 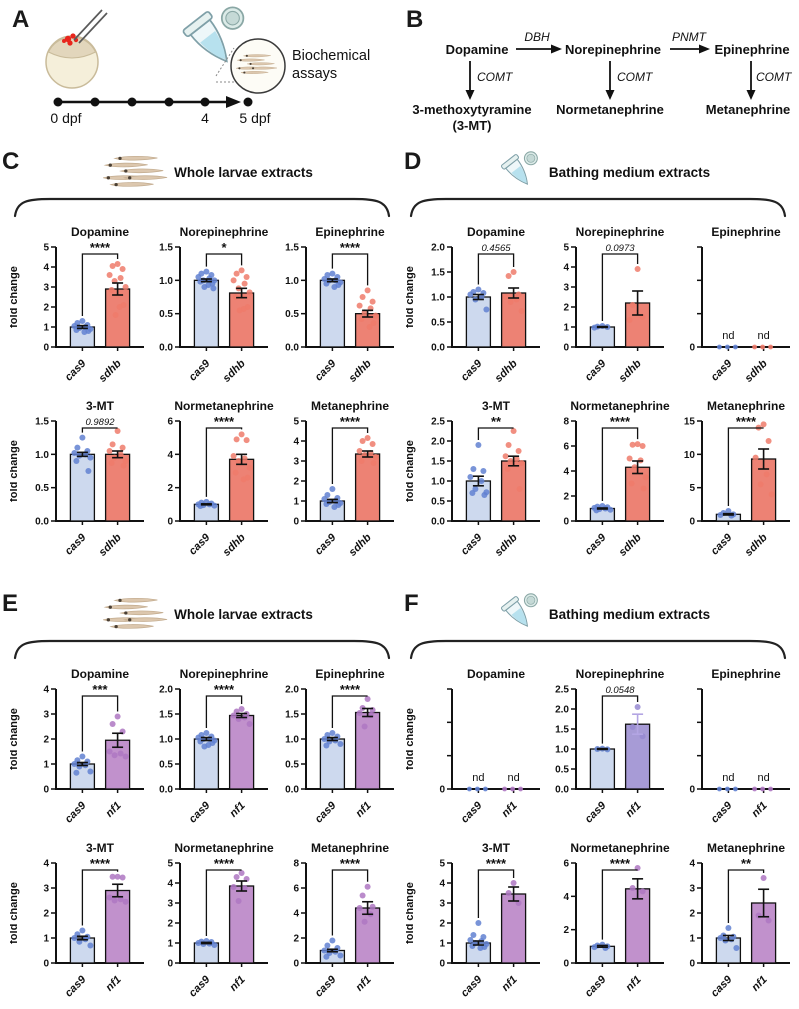 I want to click on significance-bracket: 0.9892, so click(x=99, y=425).